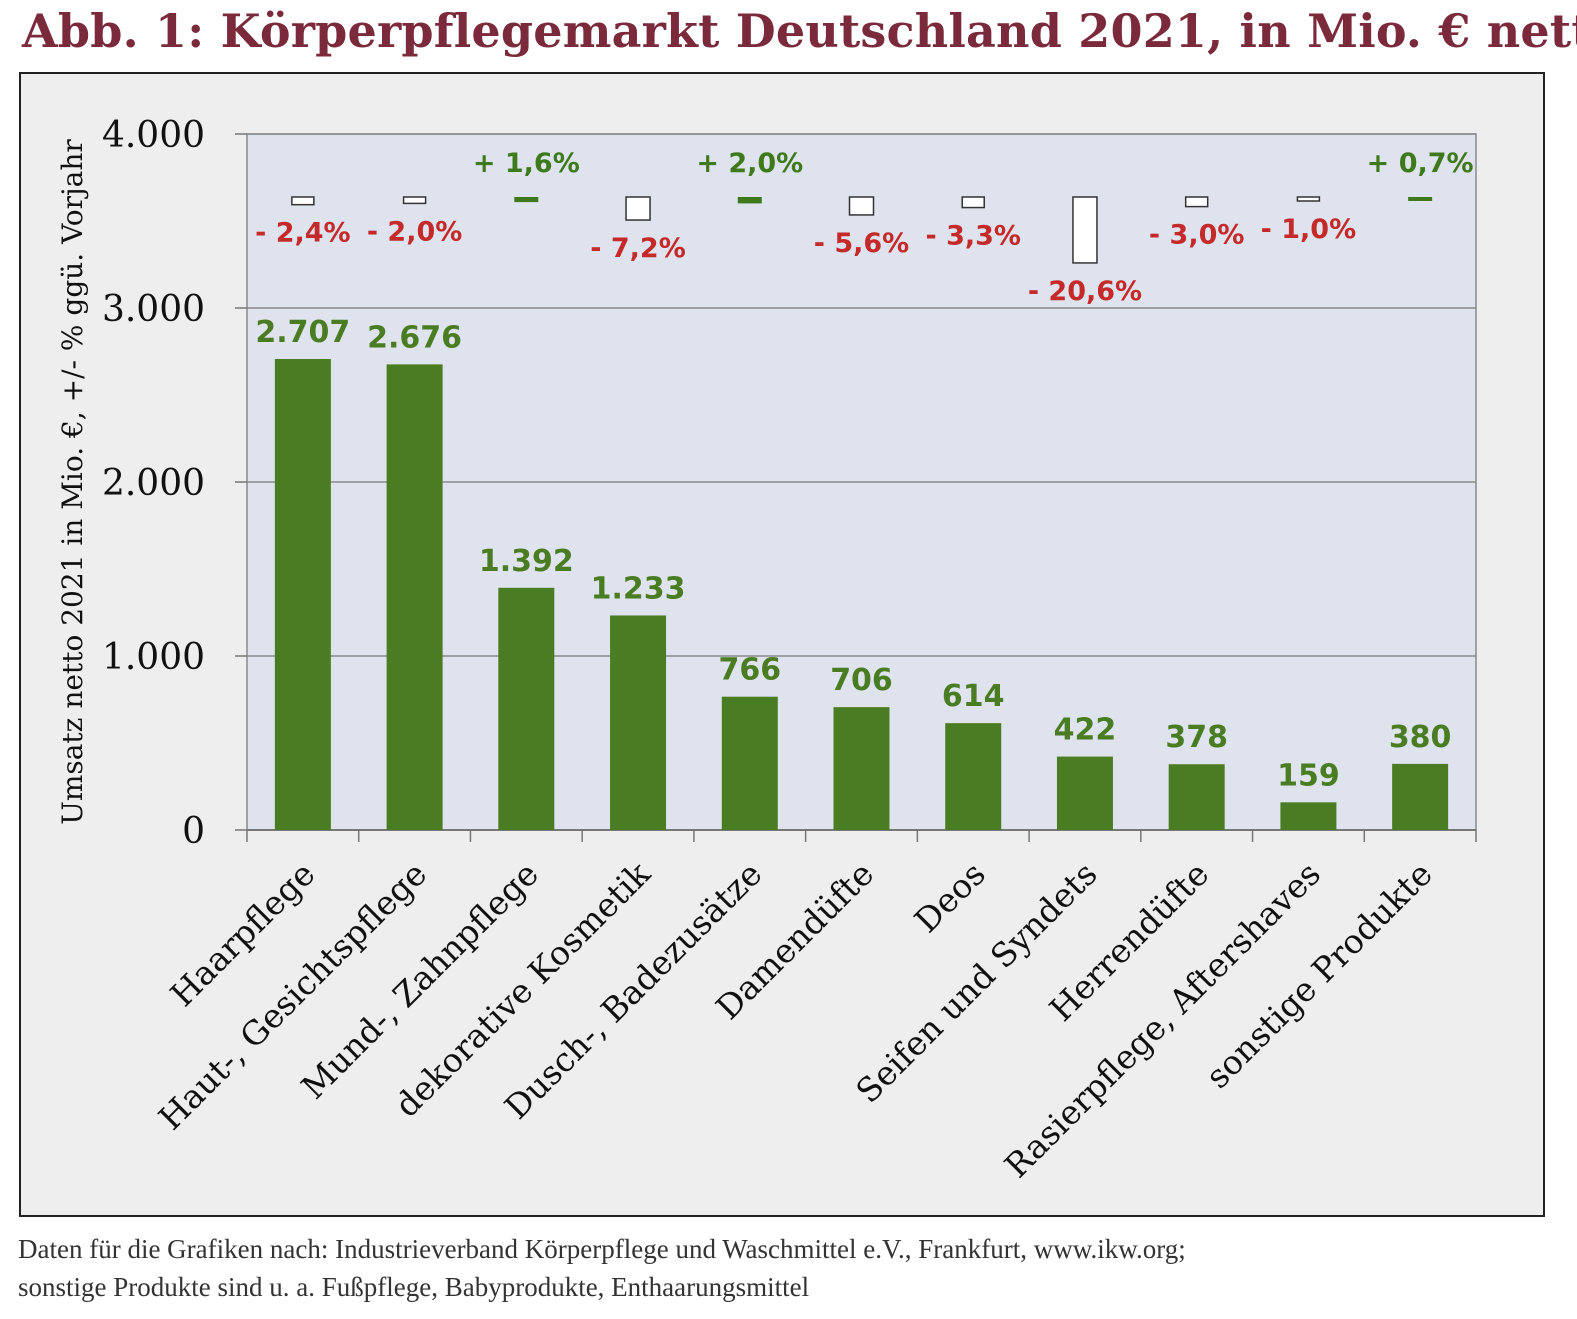 The image size is (1577, 1319). Describe the element at coordinates (1085, 291) in the screenshot. I see `change-label: - 20,6%` at that location.